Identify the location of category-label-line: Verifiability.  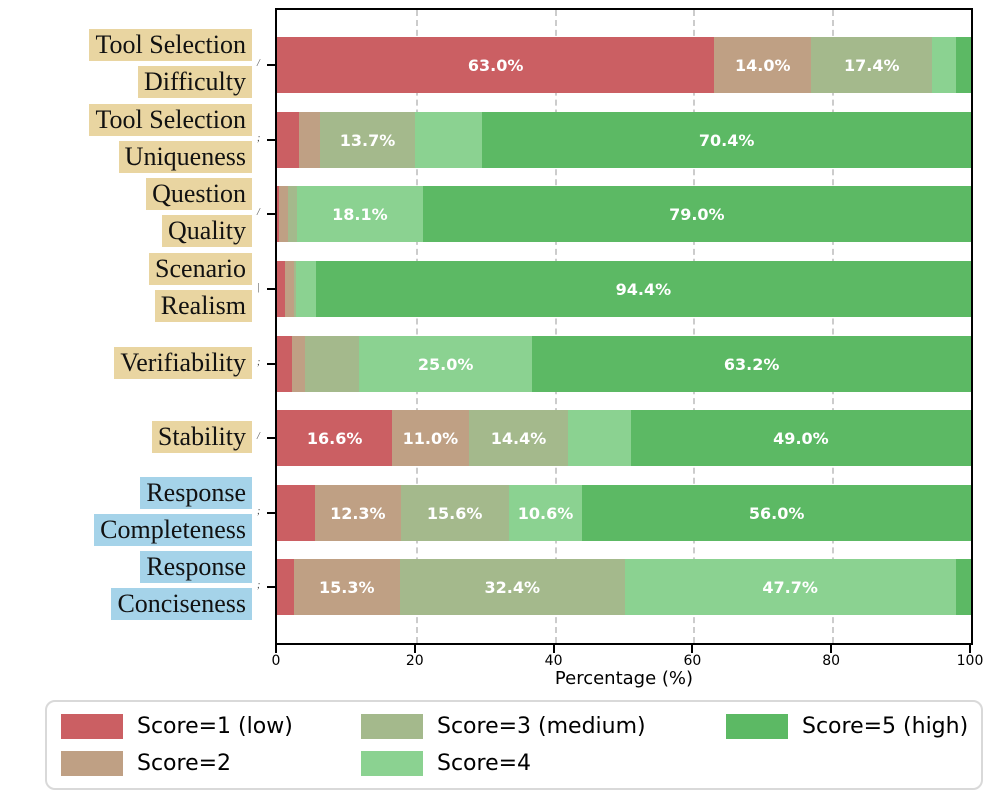
(183, 362).